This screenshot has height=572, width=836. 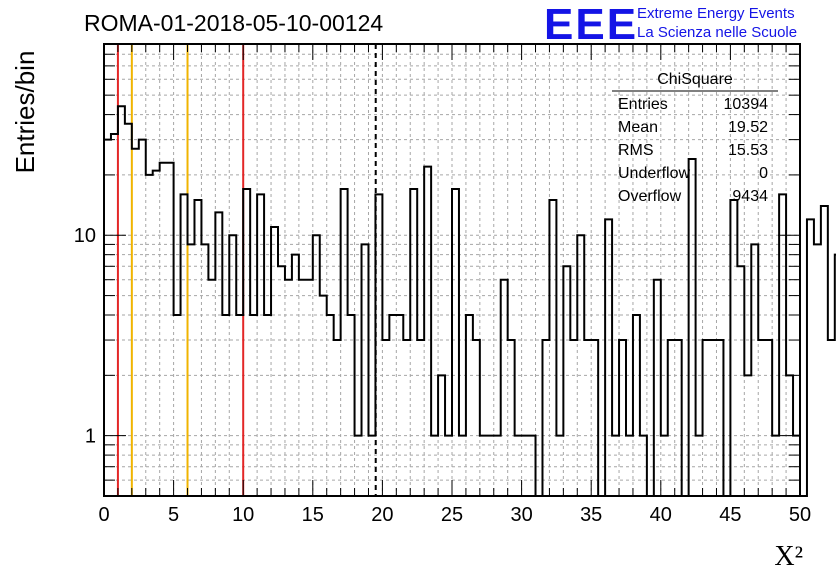 I want to click on stats-label: Underflow, so click(x=654, y=173).